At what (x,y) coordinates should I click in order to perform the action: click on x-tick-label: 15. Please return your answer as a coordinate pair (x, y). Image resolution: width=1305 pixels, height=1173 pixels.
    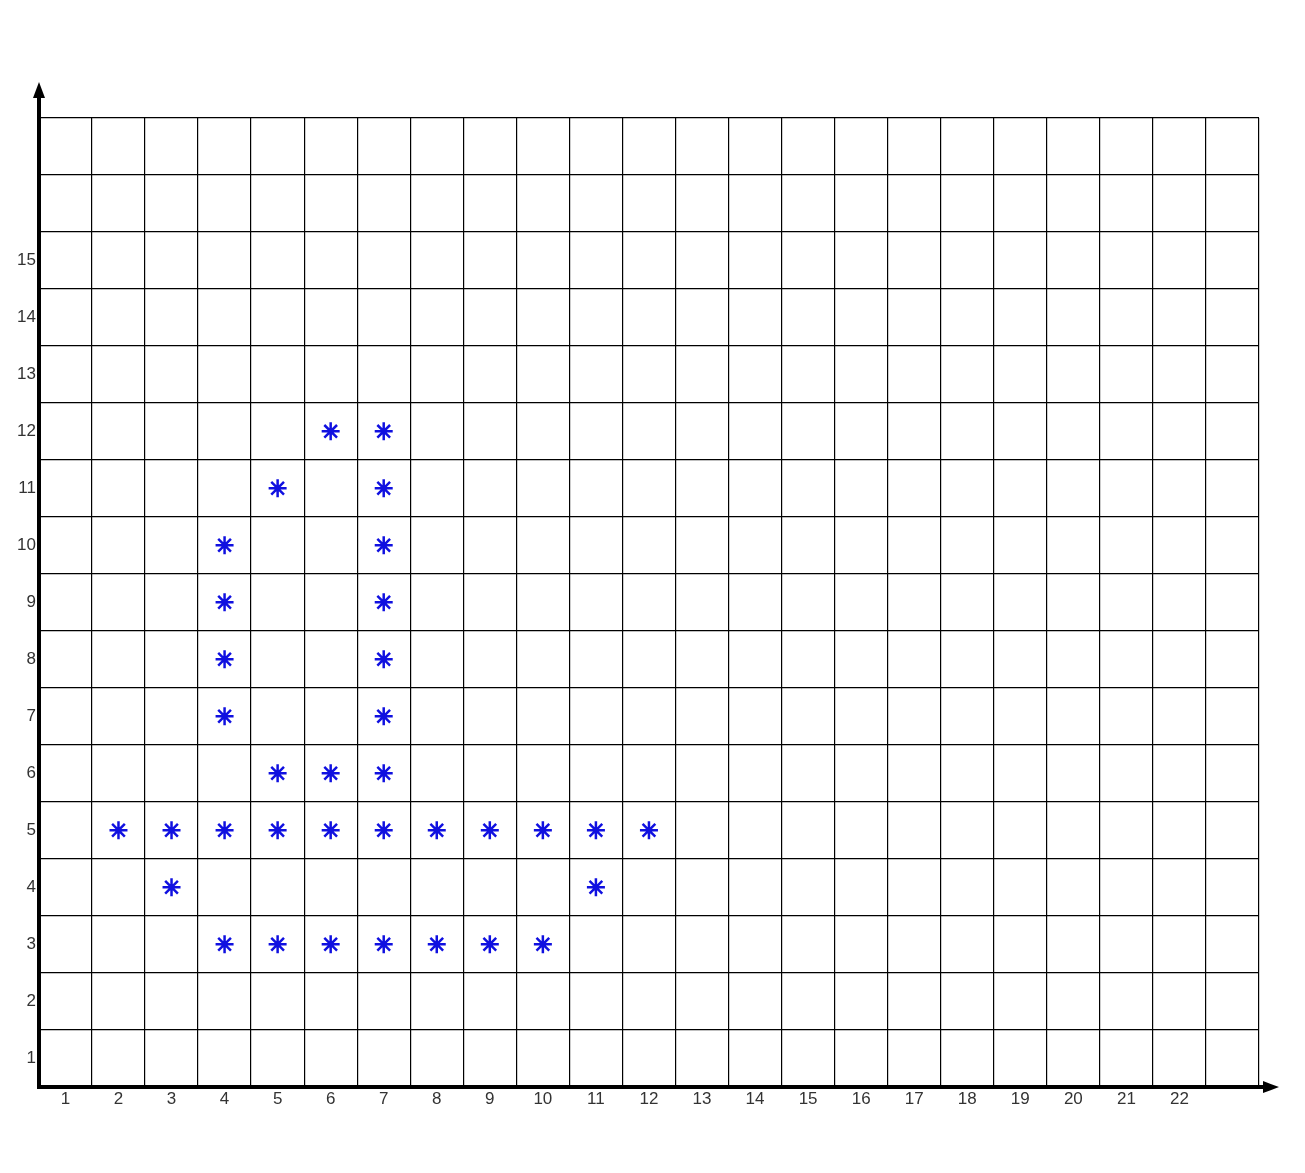
    Looking at the image, I should click on (808, 1099).